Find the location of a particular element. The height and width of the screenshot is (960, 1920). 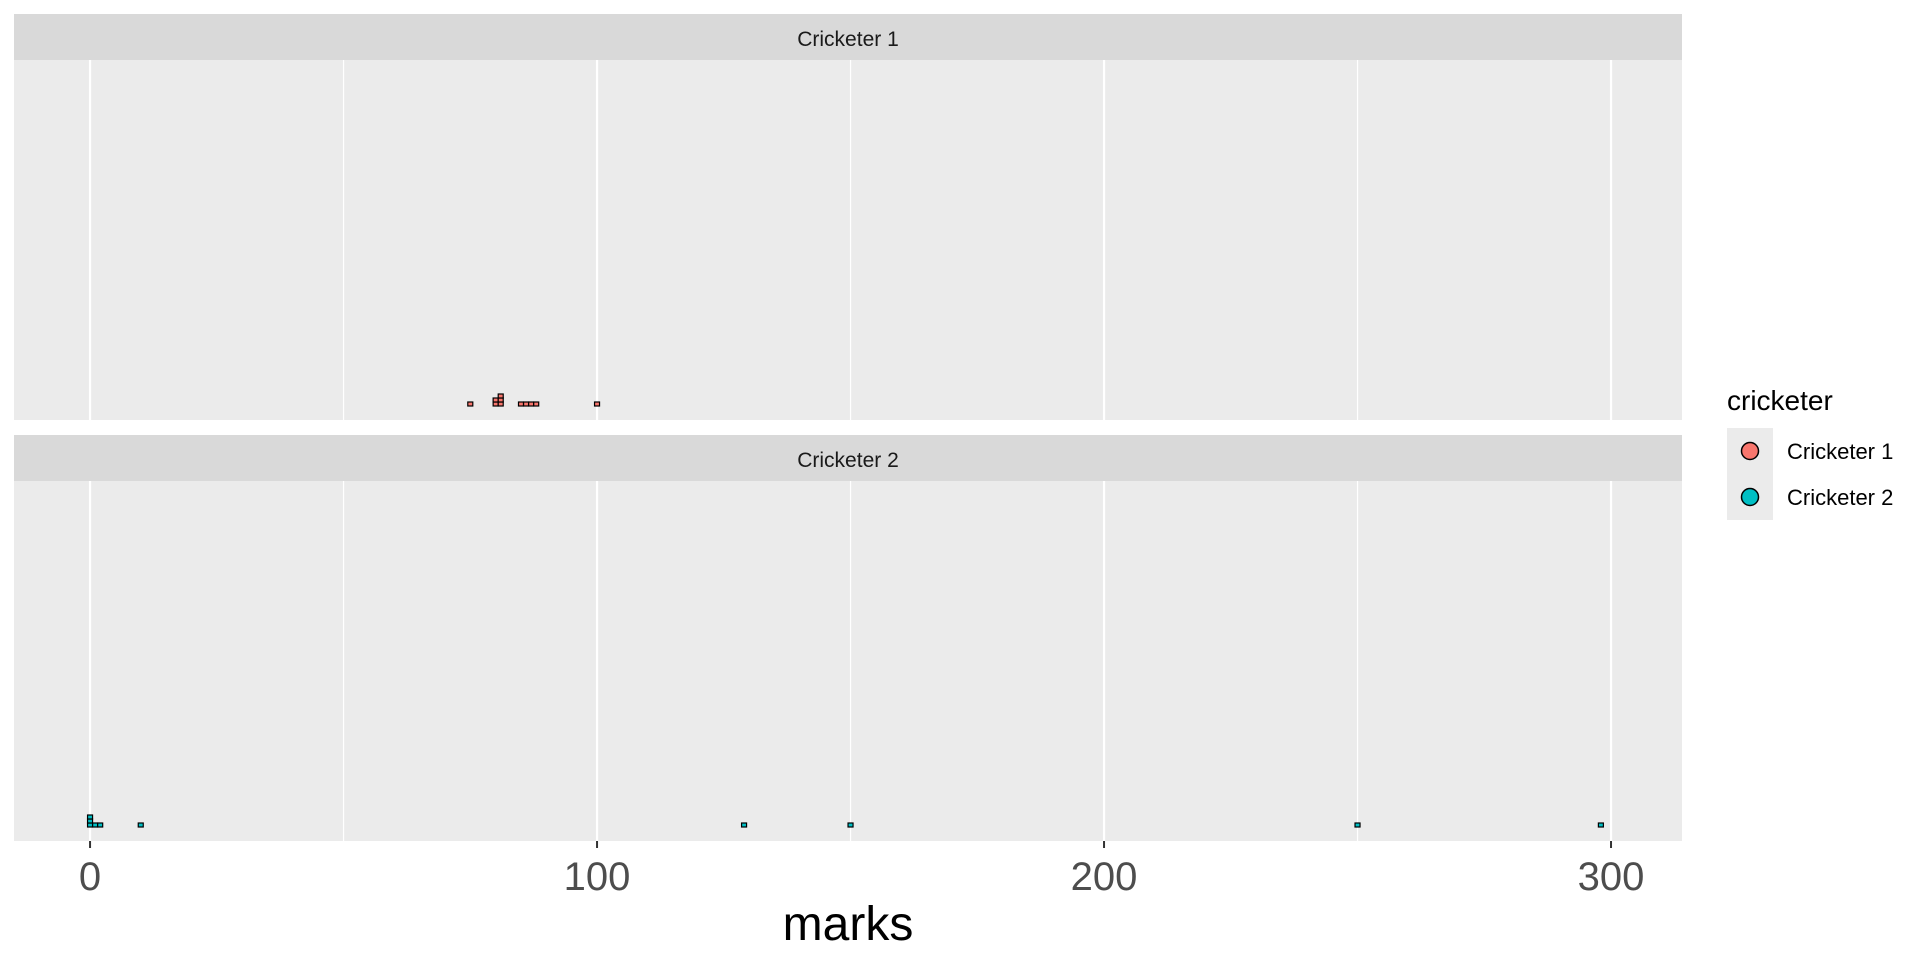

x-tick-label-0: 0 is located at coordinates (90, 877).